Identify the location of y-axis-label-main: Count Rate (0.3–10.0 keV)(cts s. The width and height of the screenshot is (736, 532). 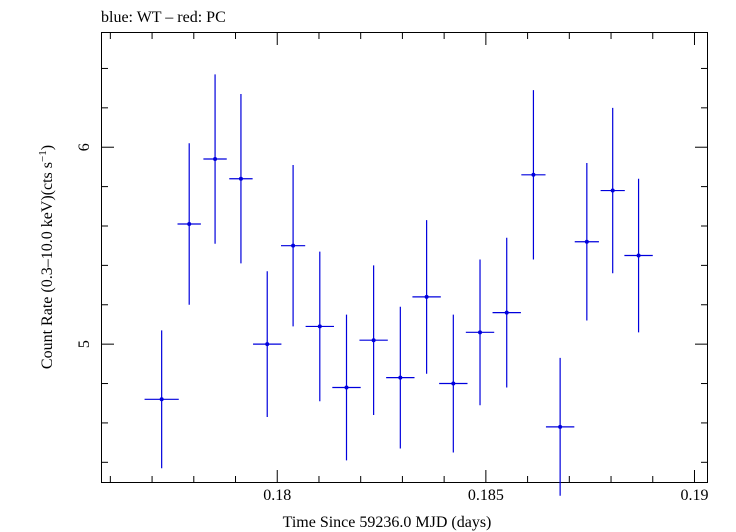
(47, 265).